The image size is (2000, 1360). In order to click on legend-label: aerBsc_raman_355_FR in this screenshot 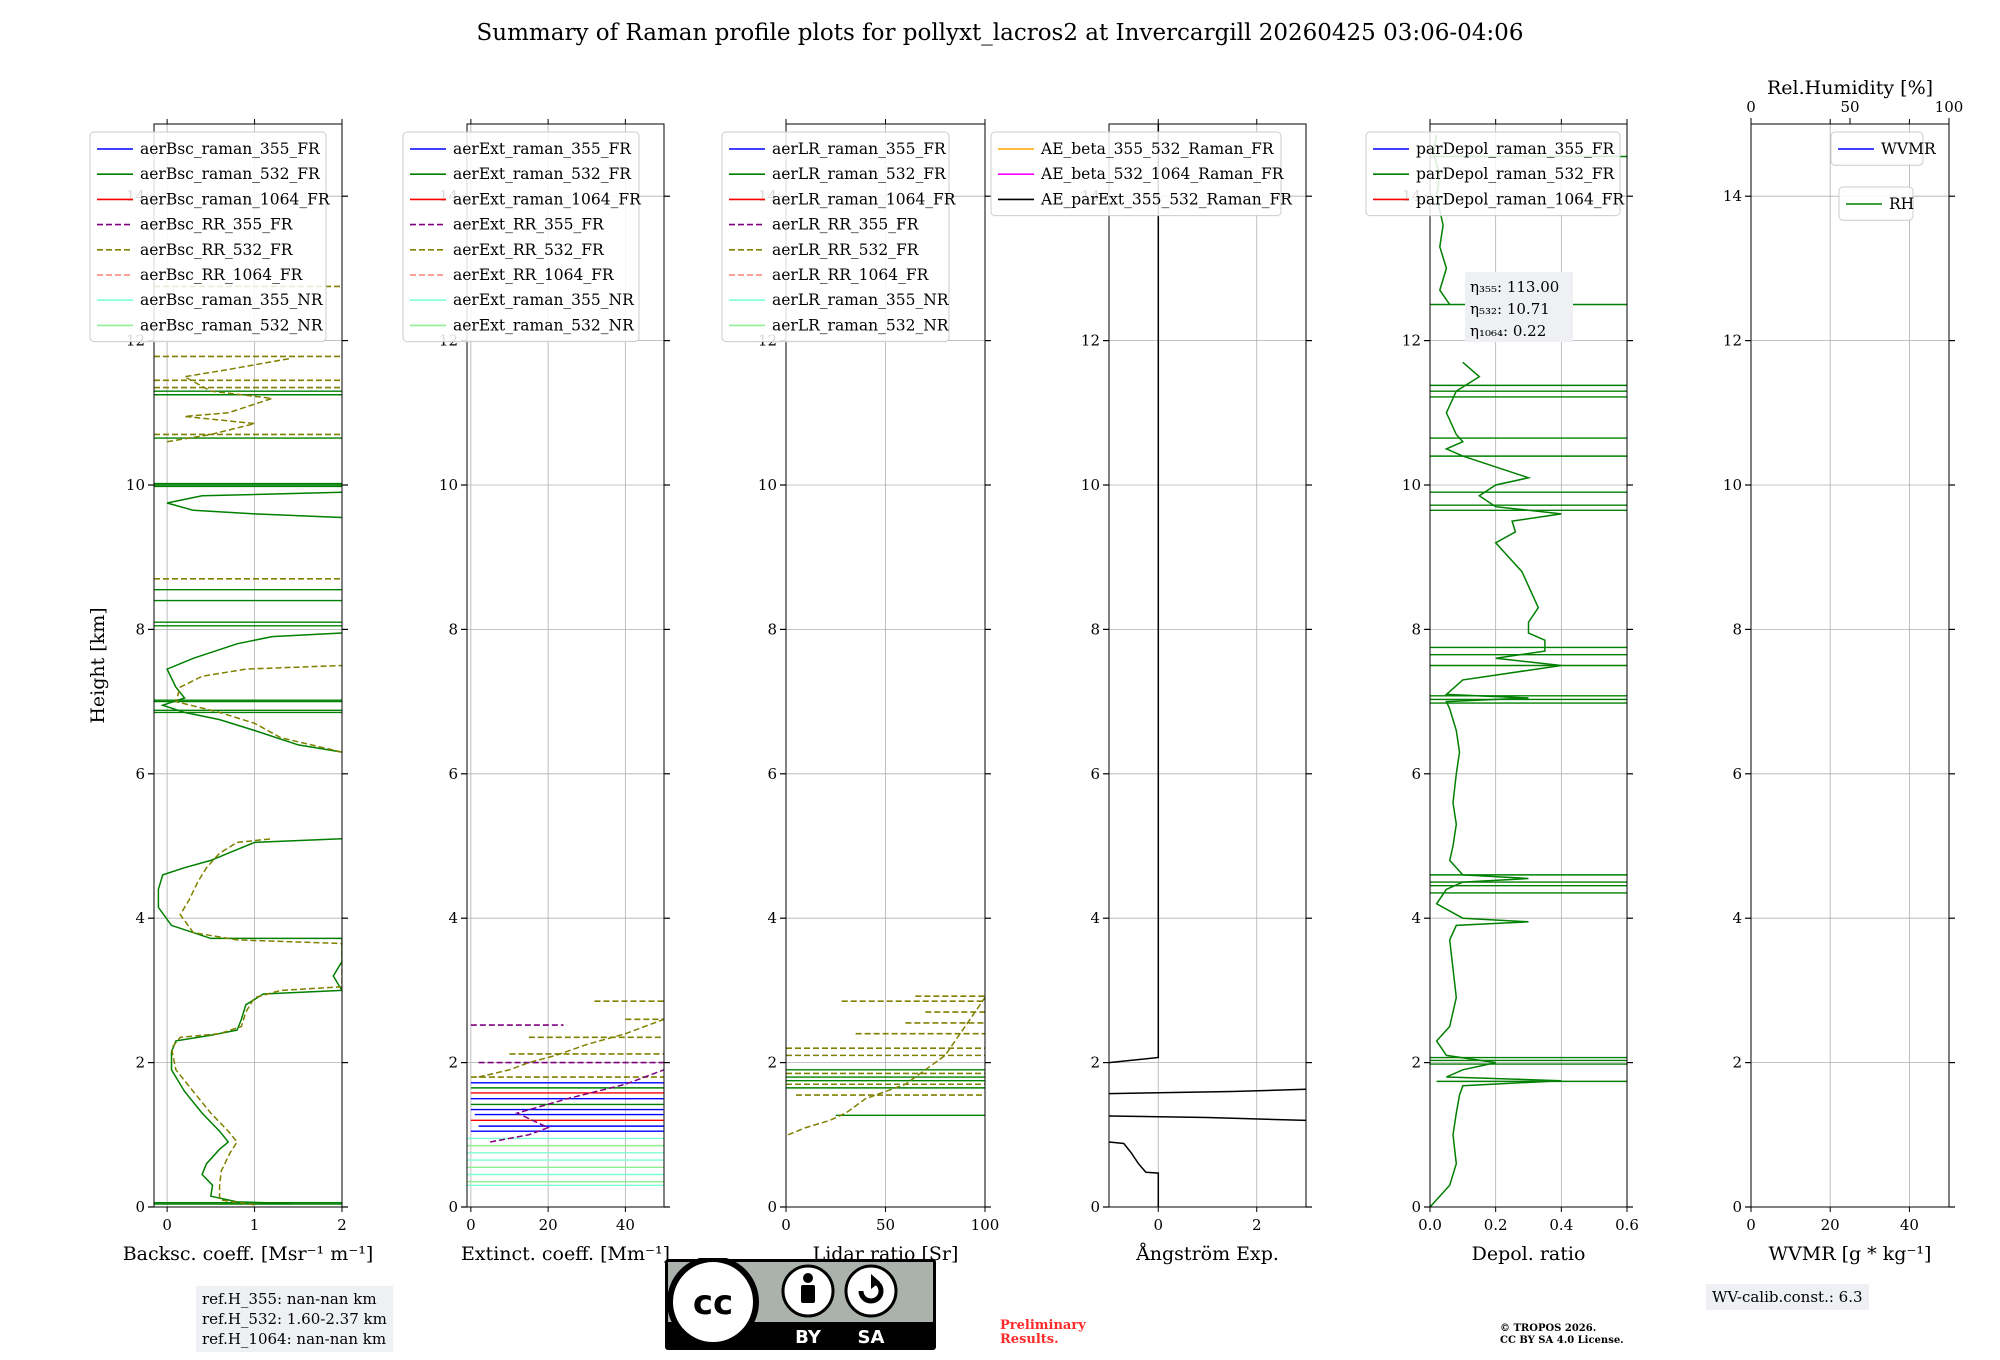, I will do `click(230, 149)`.